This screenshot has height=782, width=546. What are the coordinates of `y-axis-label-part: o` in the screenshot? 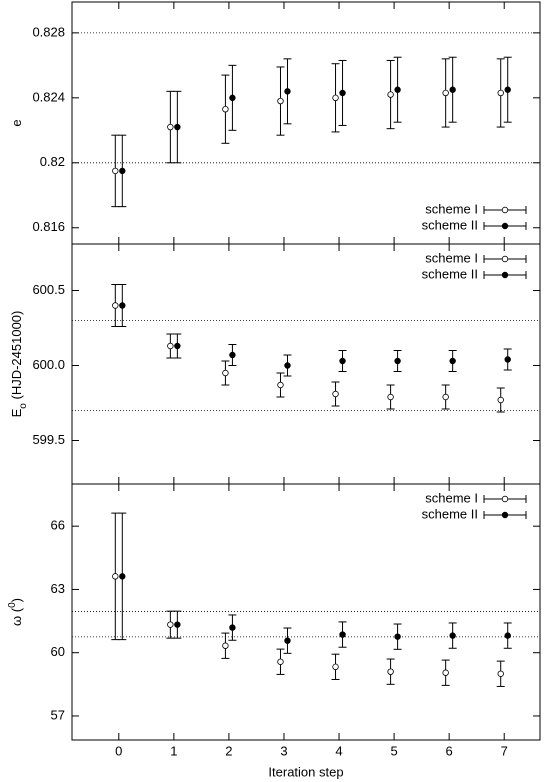 It's located at (23, 406).